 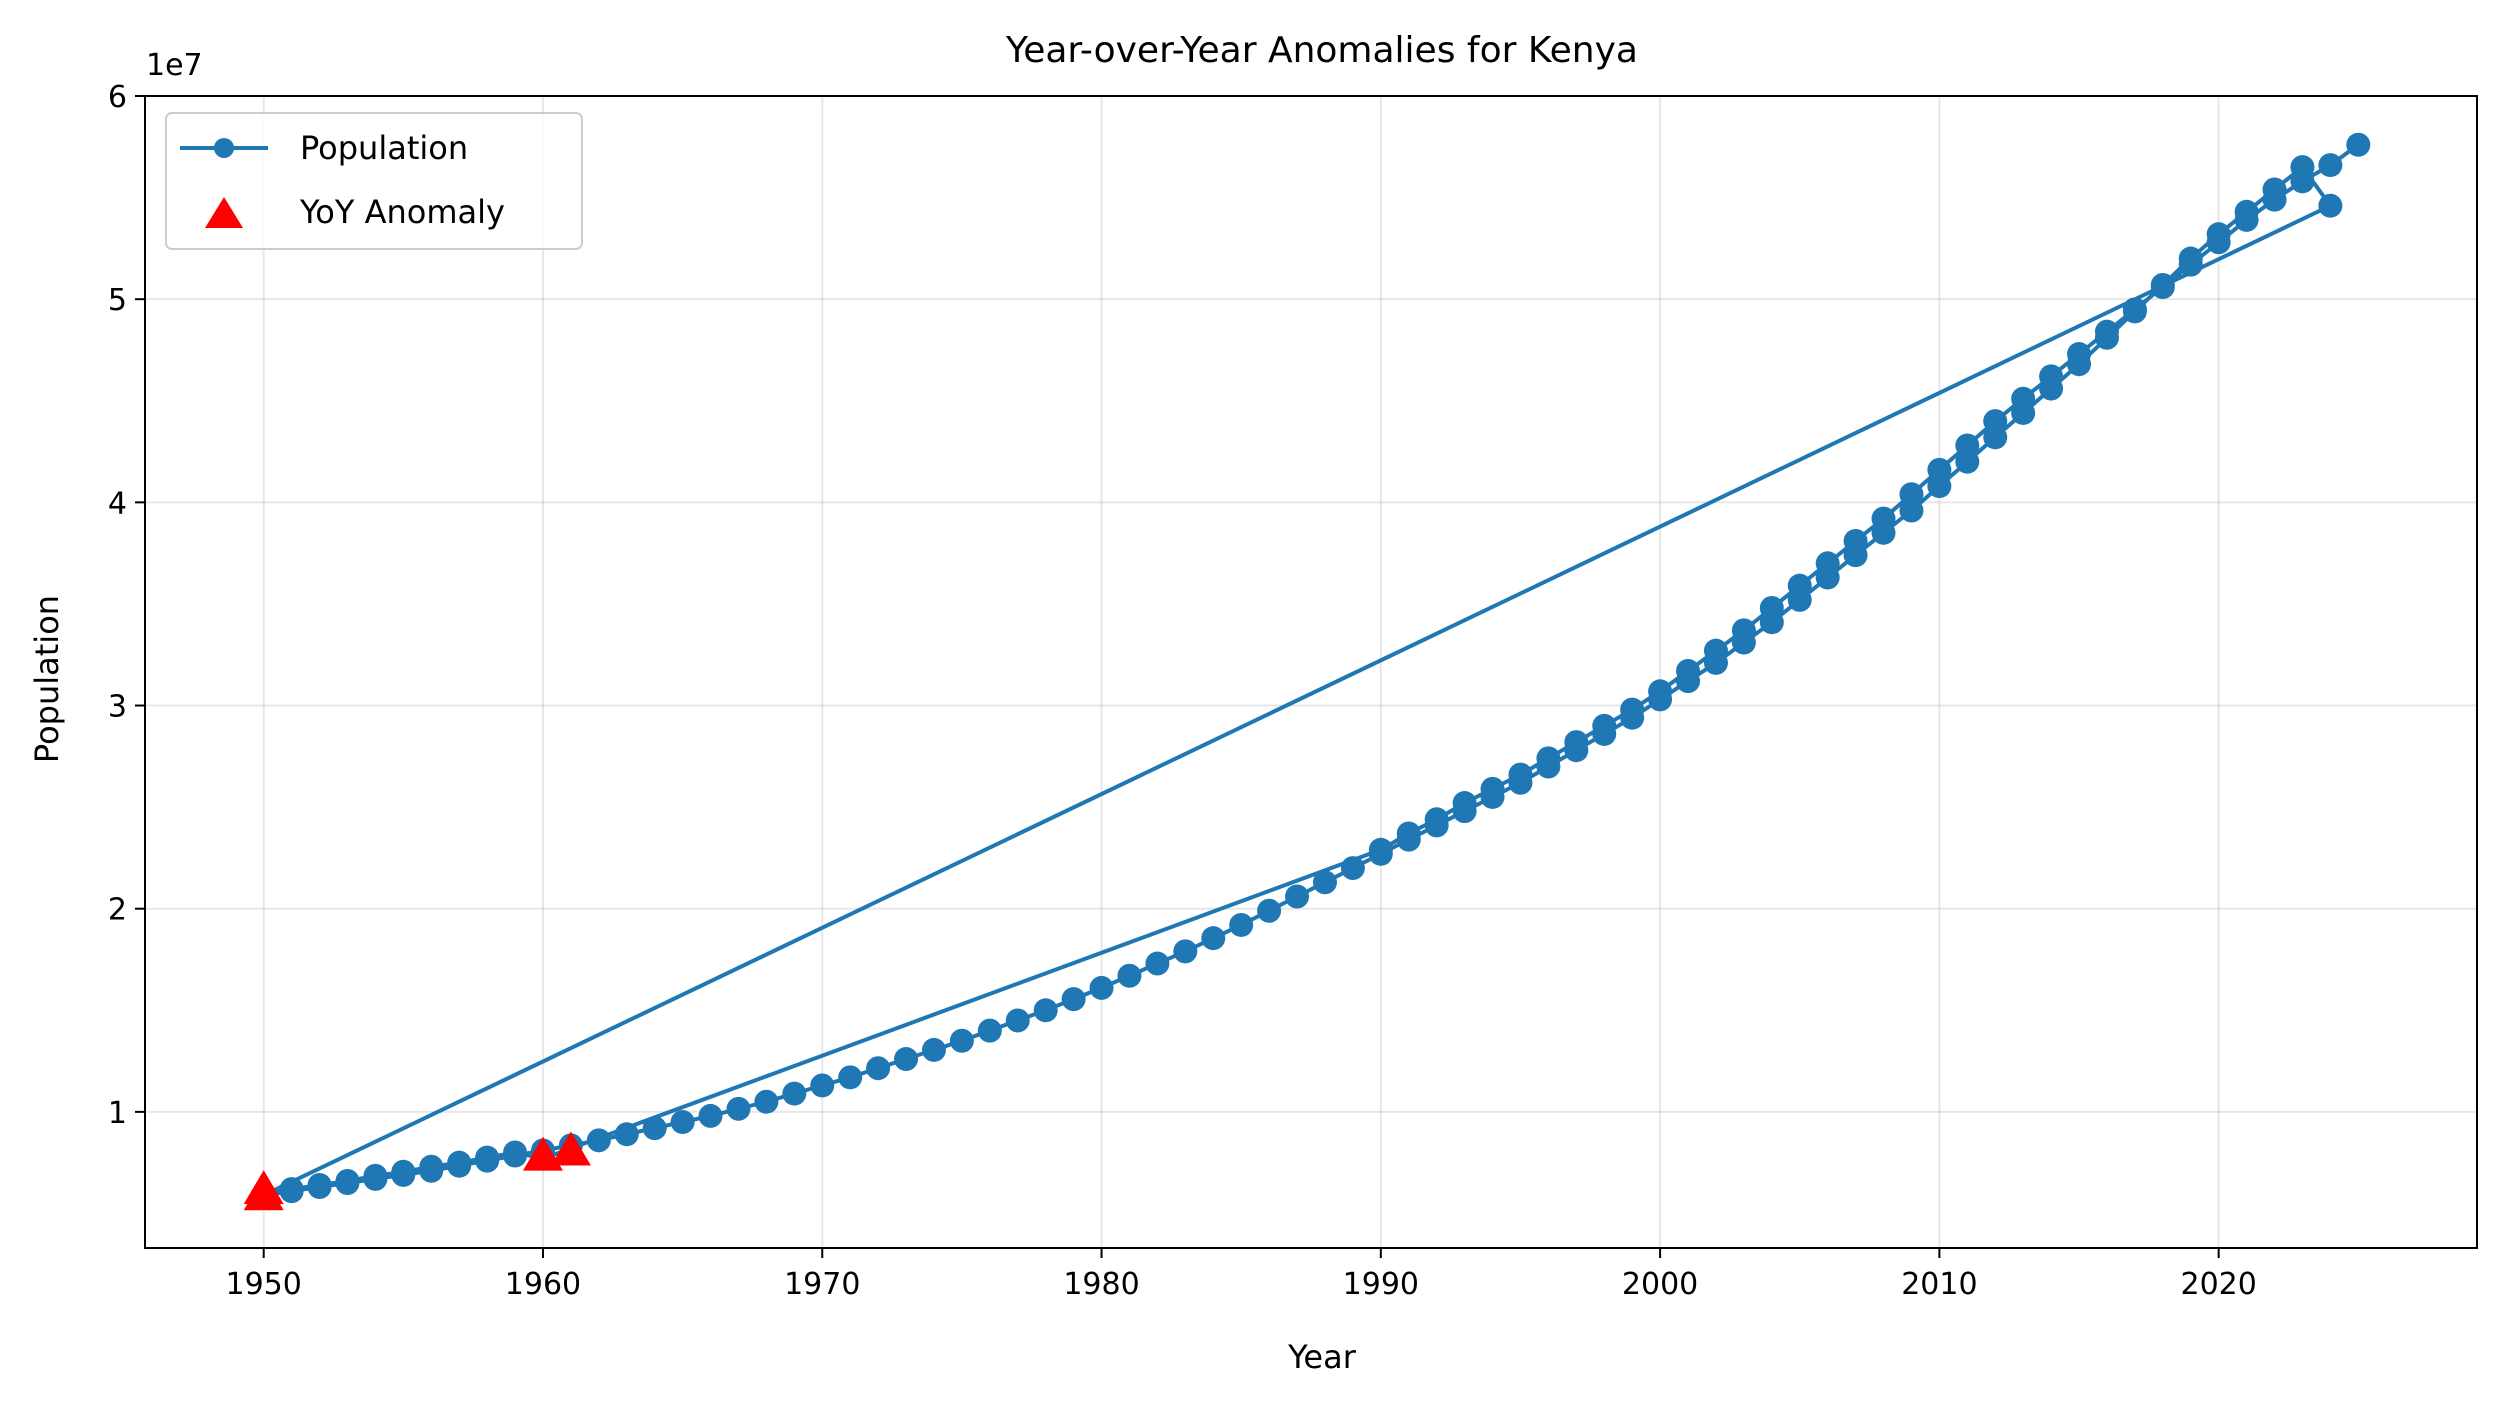 What do you see at coordinates (543, 1284) in the screenshot?
I see `x-tick-label: 1960` at bounding box center [543, 1284].